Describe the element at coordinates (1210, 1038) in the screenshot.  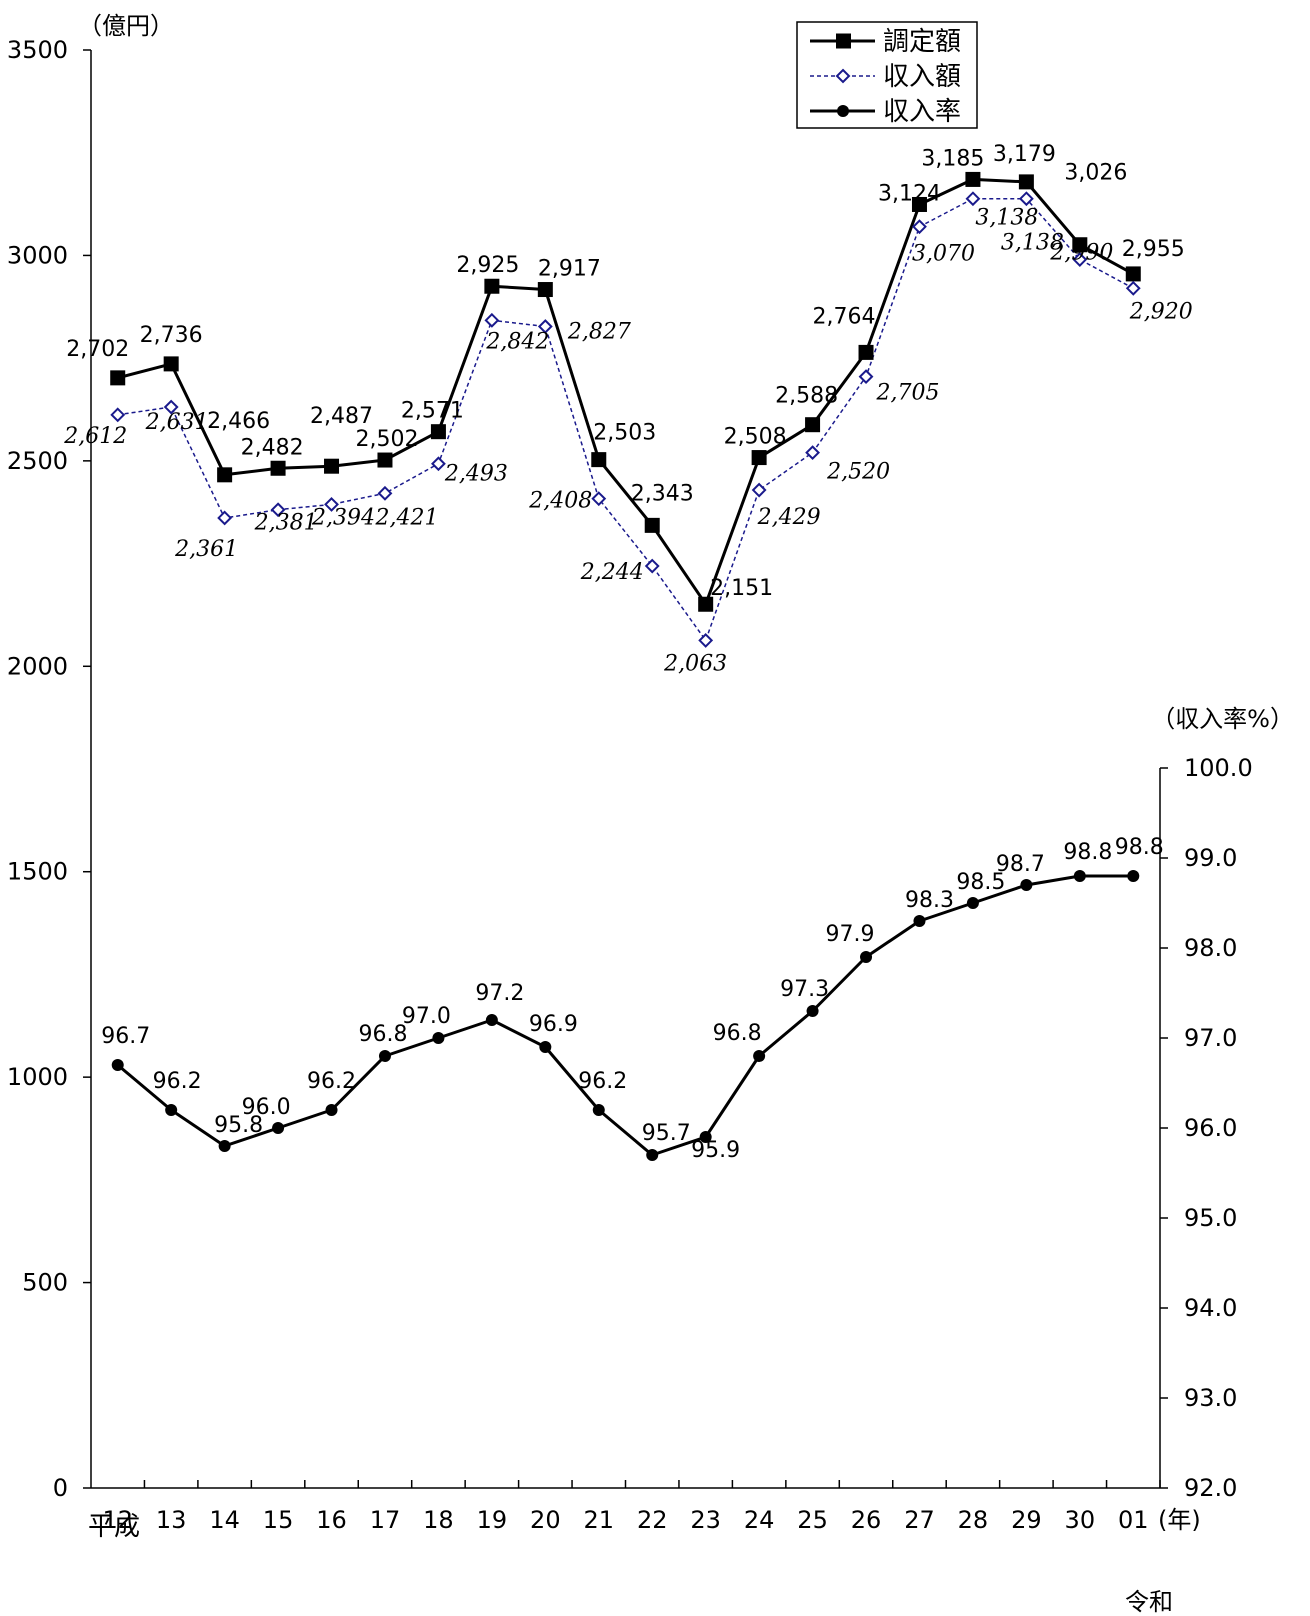
I see `right-axis-tick-label: 97.0` at that location.